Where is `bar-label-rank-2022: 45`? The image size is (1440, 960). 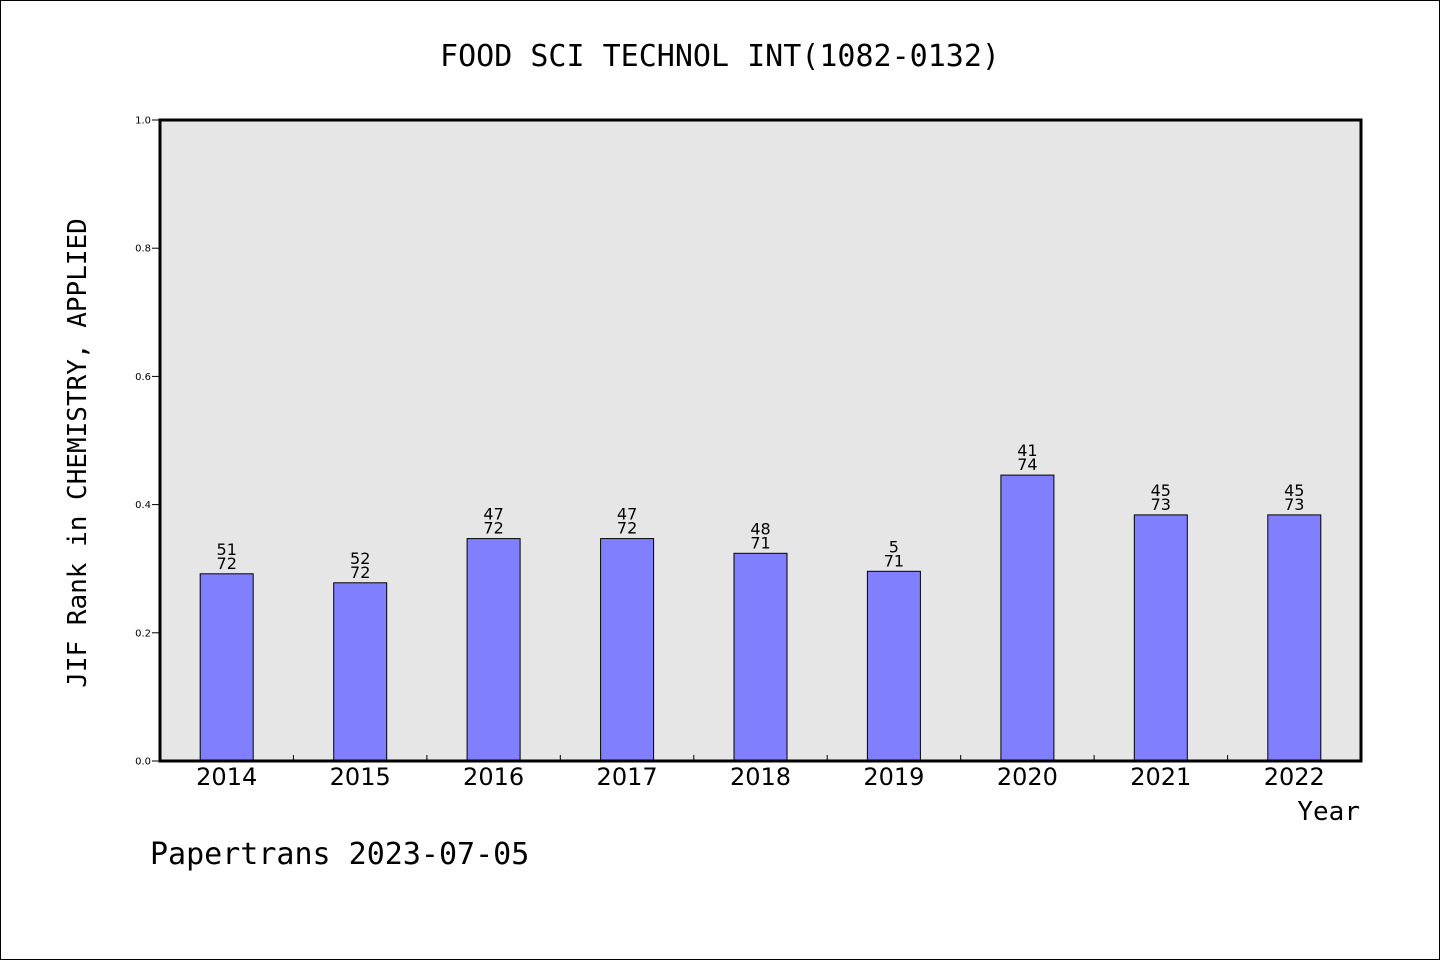 bar-label-rank-2022: 45 is located at coordinates (1294, 490).